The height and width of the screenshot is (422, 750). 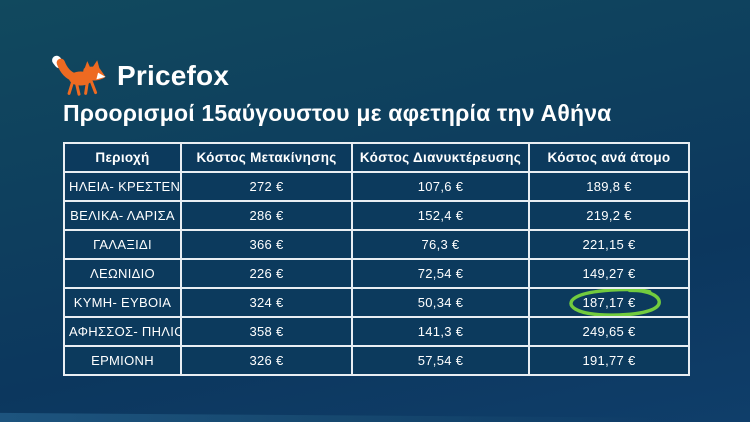 What do you see at coordinates (122, 215) in the screenshot?
I see `region-cell: ΒΕΛΙΚΑ- ΛΑΡΙΣΑ` at bounding box center [122, 215].